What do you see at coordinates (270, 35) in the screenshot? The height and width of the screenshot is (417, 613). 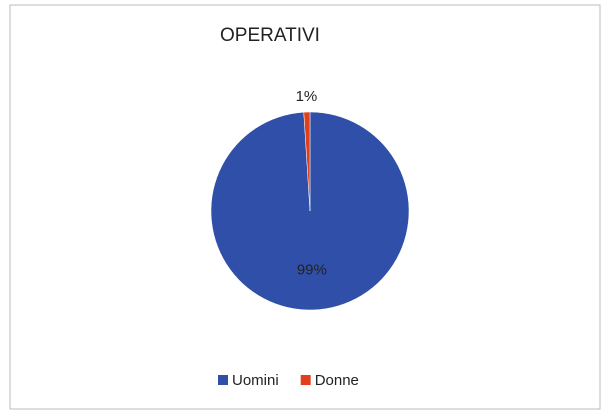 I see `chart-title: OPERATIVI` at bounding box center [270, 35].